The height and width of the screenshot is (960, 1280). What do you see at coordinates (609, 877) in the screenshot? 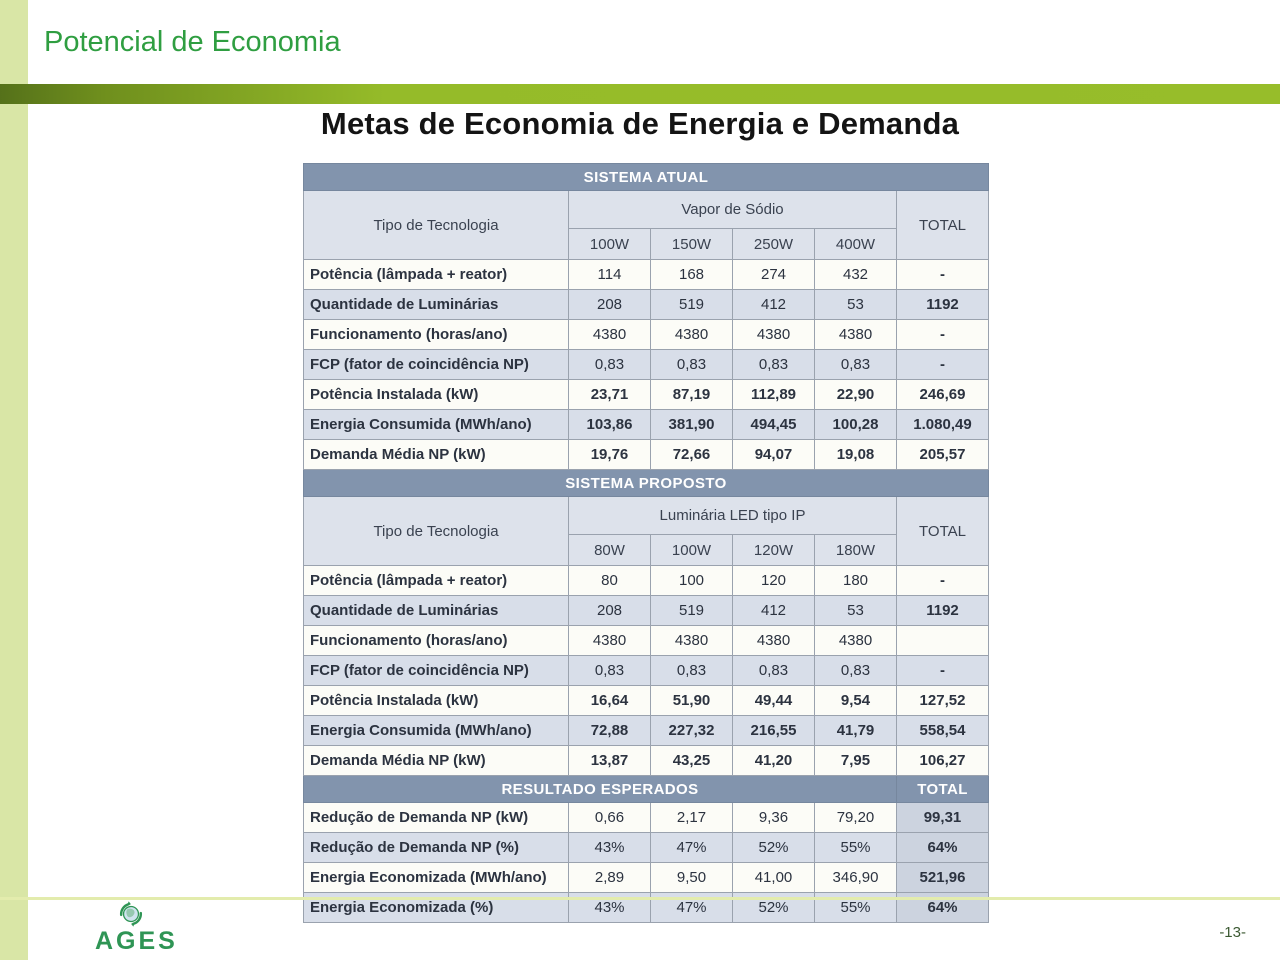
I see `value-cell: 2,89` at bounding box center [609, 877].